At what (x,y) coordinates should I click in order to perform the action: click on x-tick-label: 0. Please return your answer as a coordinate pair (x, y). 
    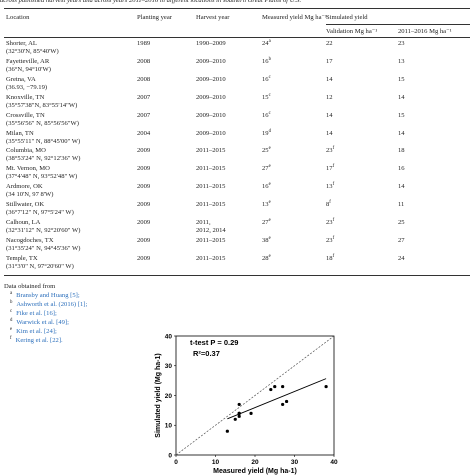
    Looking at the image, I should click on (176, 462).